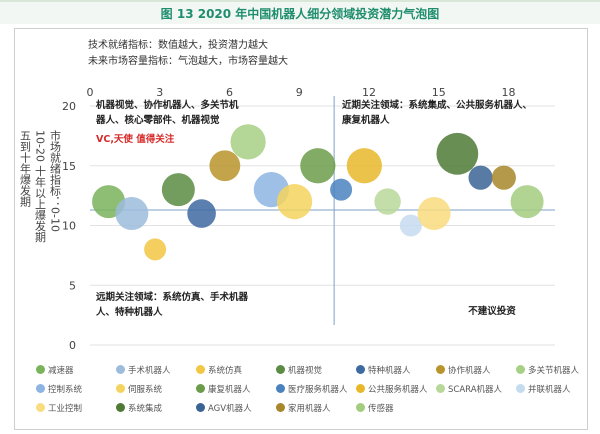 This screenshot has height=434, width=600. Describe the element at coordinates (61, 371) in the screenshot. I see `legend-label: 减速器` at that location.